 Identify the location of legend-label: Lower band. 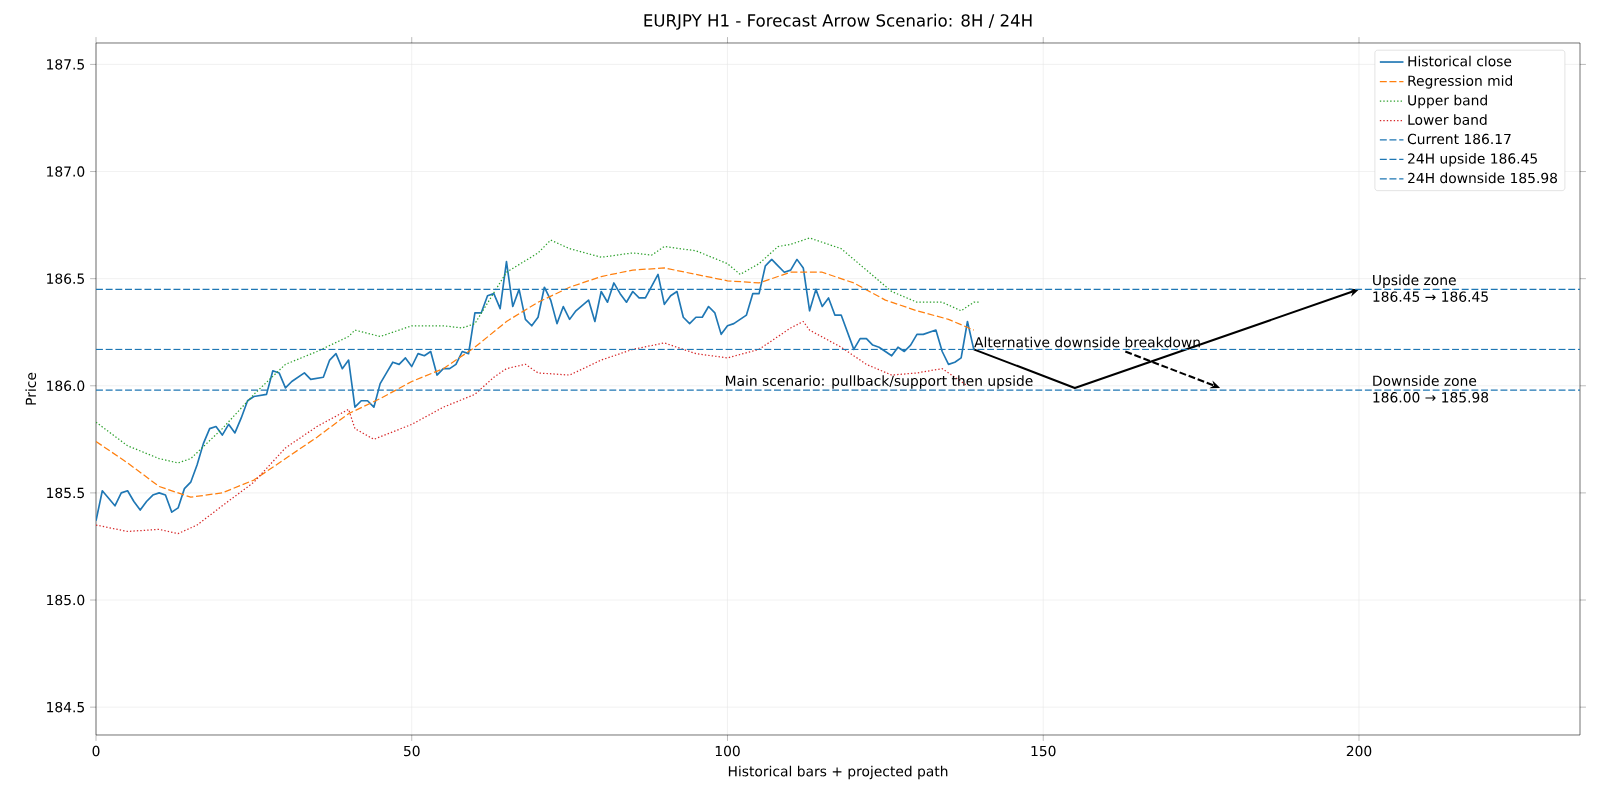
(1447, 119).